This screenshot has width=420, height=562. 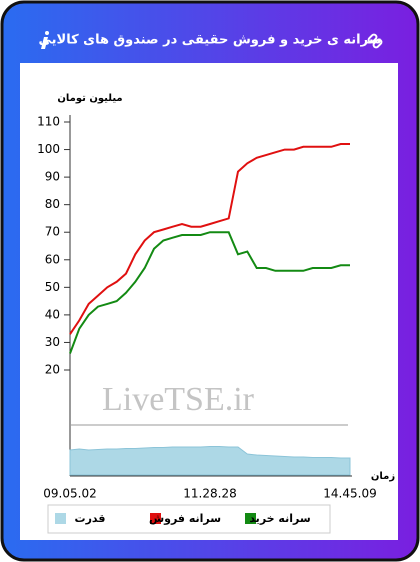 What do you see at coordinates (52, 342) in the screenshot?
I see `y-tick-label: 30` at bounding box center [52, 342].